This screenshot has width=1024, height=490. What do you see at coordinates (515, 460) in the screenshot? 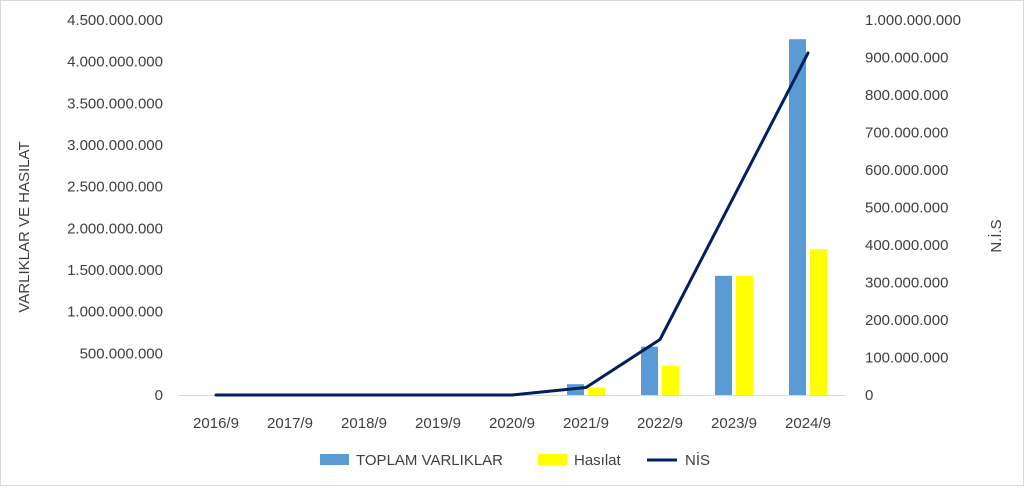
I see `legend: TOPLAM VARLIKLAR Hasılat NİS` at bounding box center [515, 460].